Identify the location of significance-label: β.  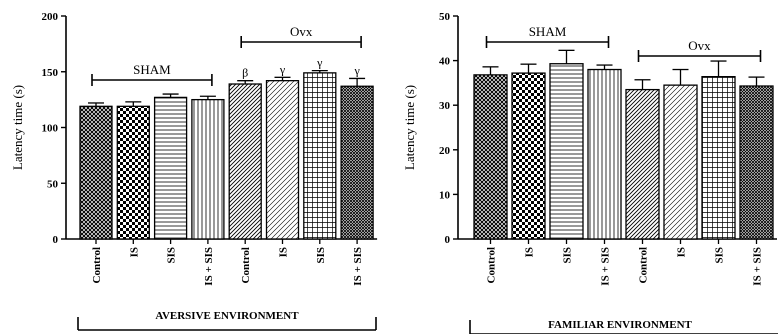
(245, 73).